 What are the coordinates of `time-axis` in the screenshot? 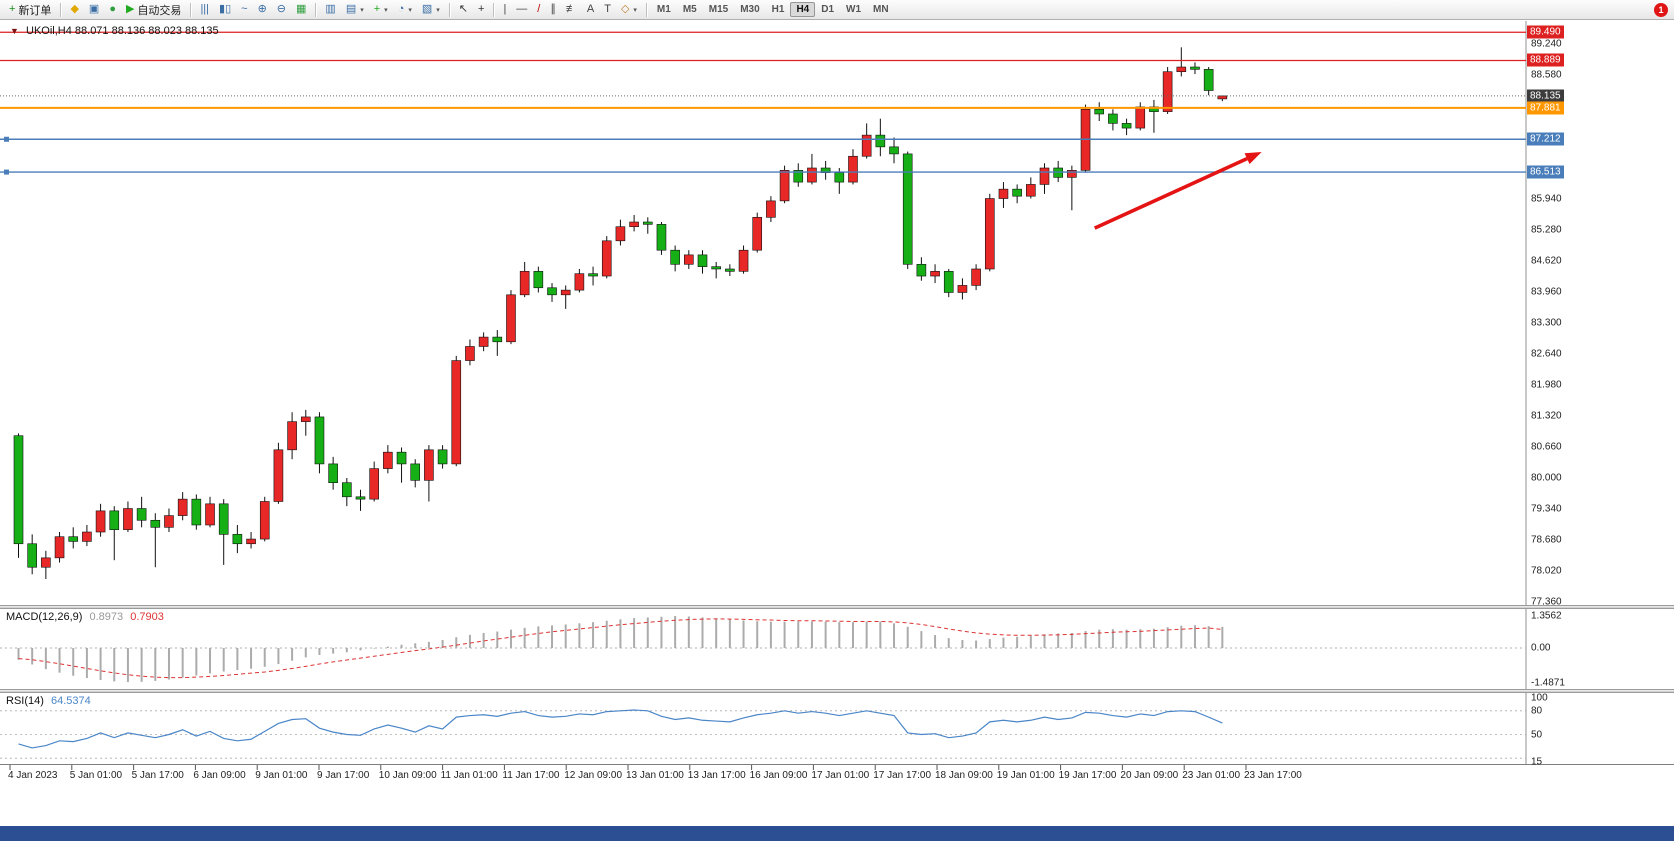 It's located at (837, 774).